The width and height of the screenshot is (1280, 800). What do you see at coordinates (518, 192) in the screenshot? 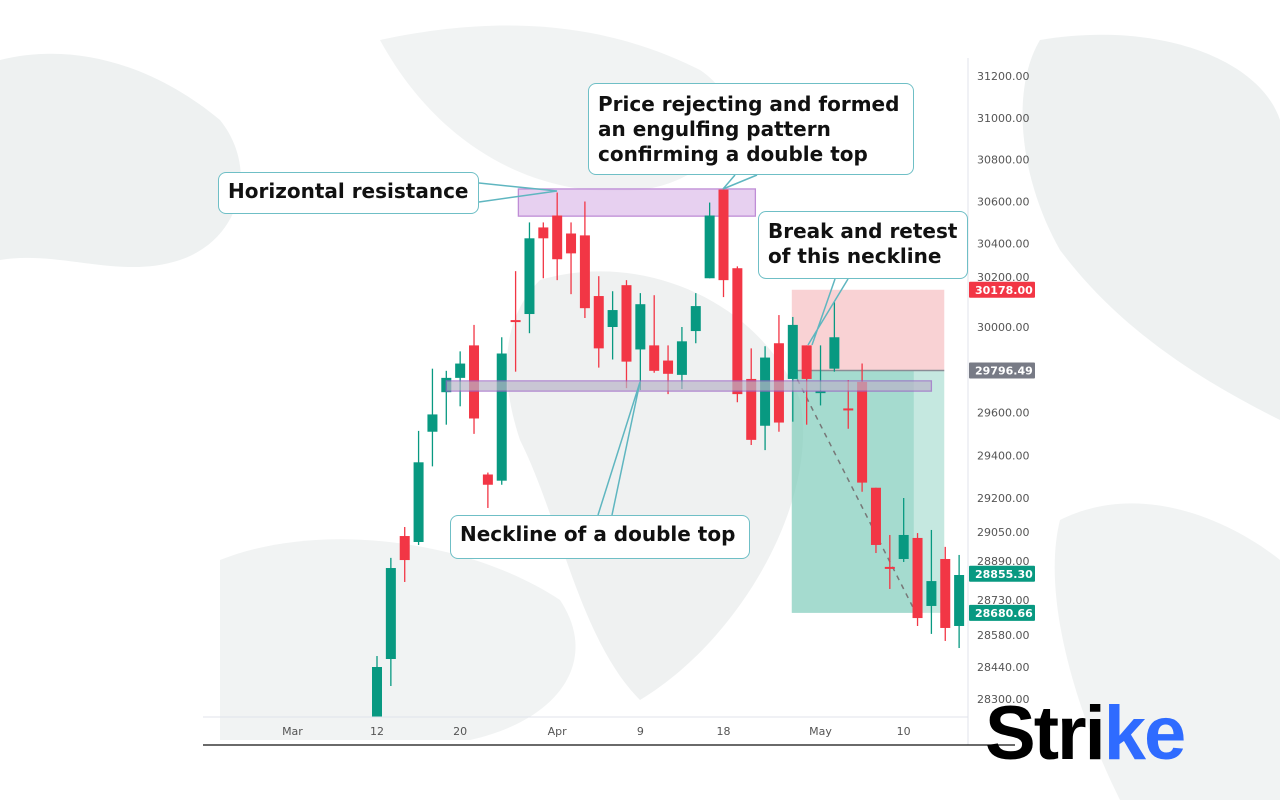
I see `pointer-resistance` at bounding box center [518, 192].